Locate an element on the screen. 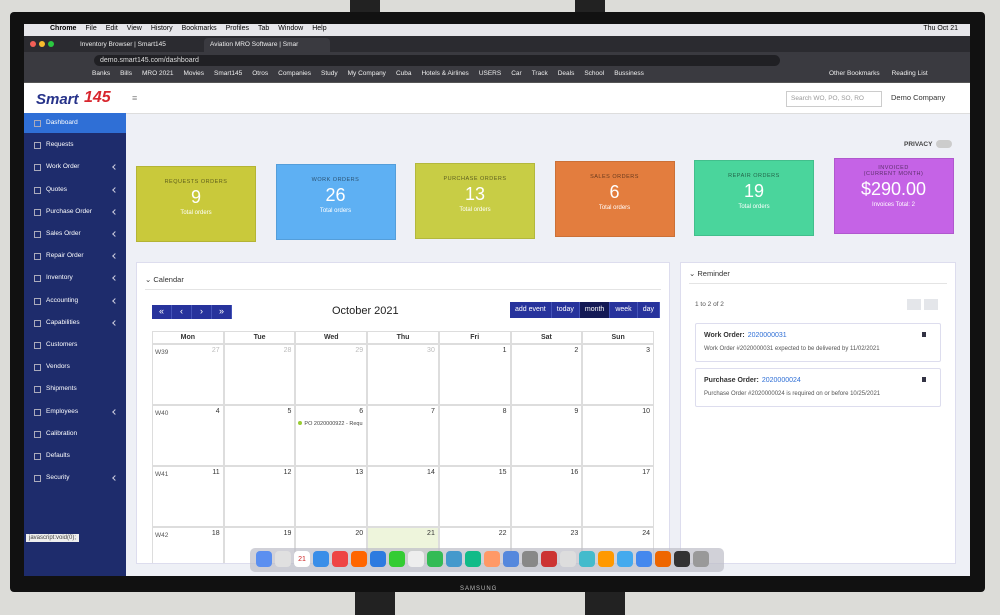 This screenshot has width=1000, height=615. view-button: today is located at coordinates (566, 310).